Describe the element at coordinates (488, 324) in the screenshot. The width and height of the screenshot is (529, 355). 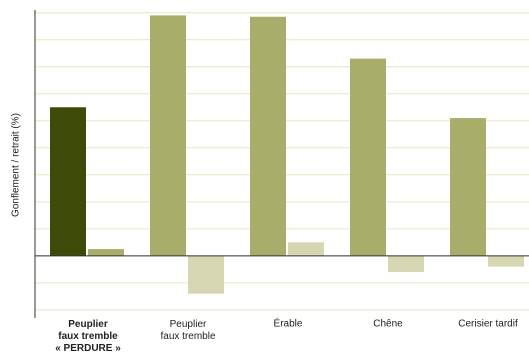
I see `x-tick-label: Cerisier tardif` at that location.